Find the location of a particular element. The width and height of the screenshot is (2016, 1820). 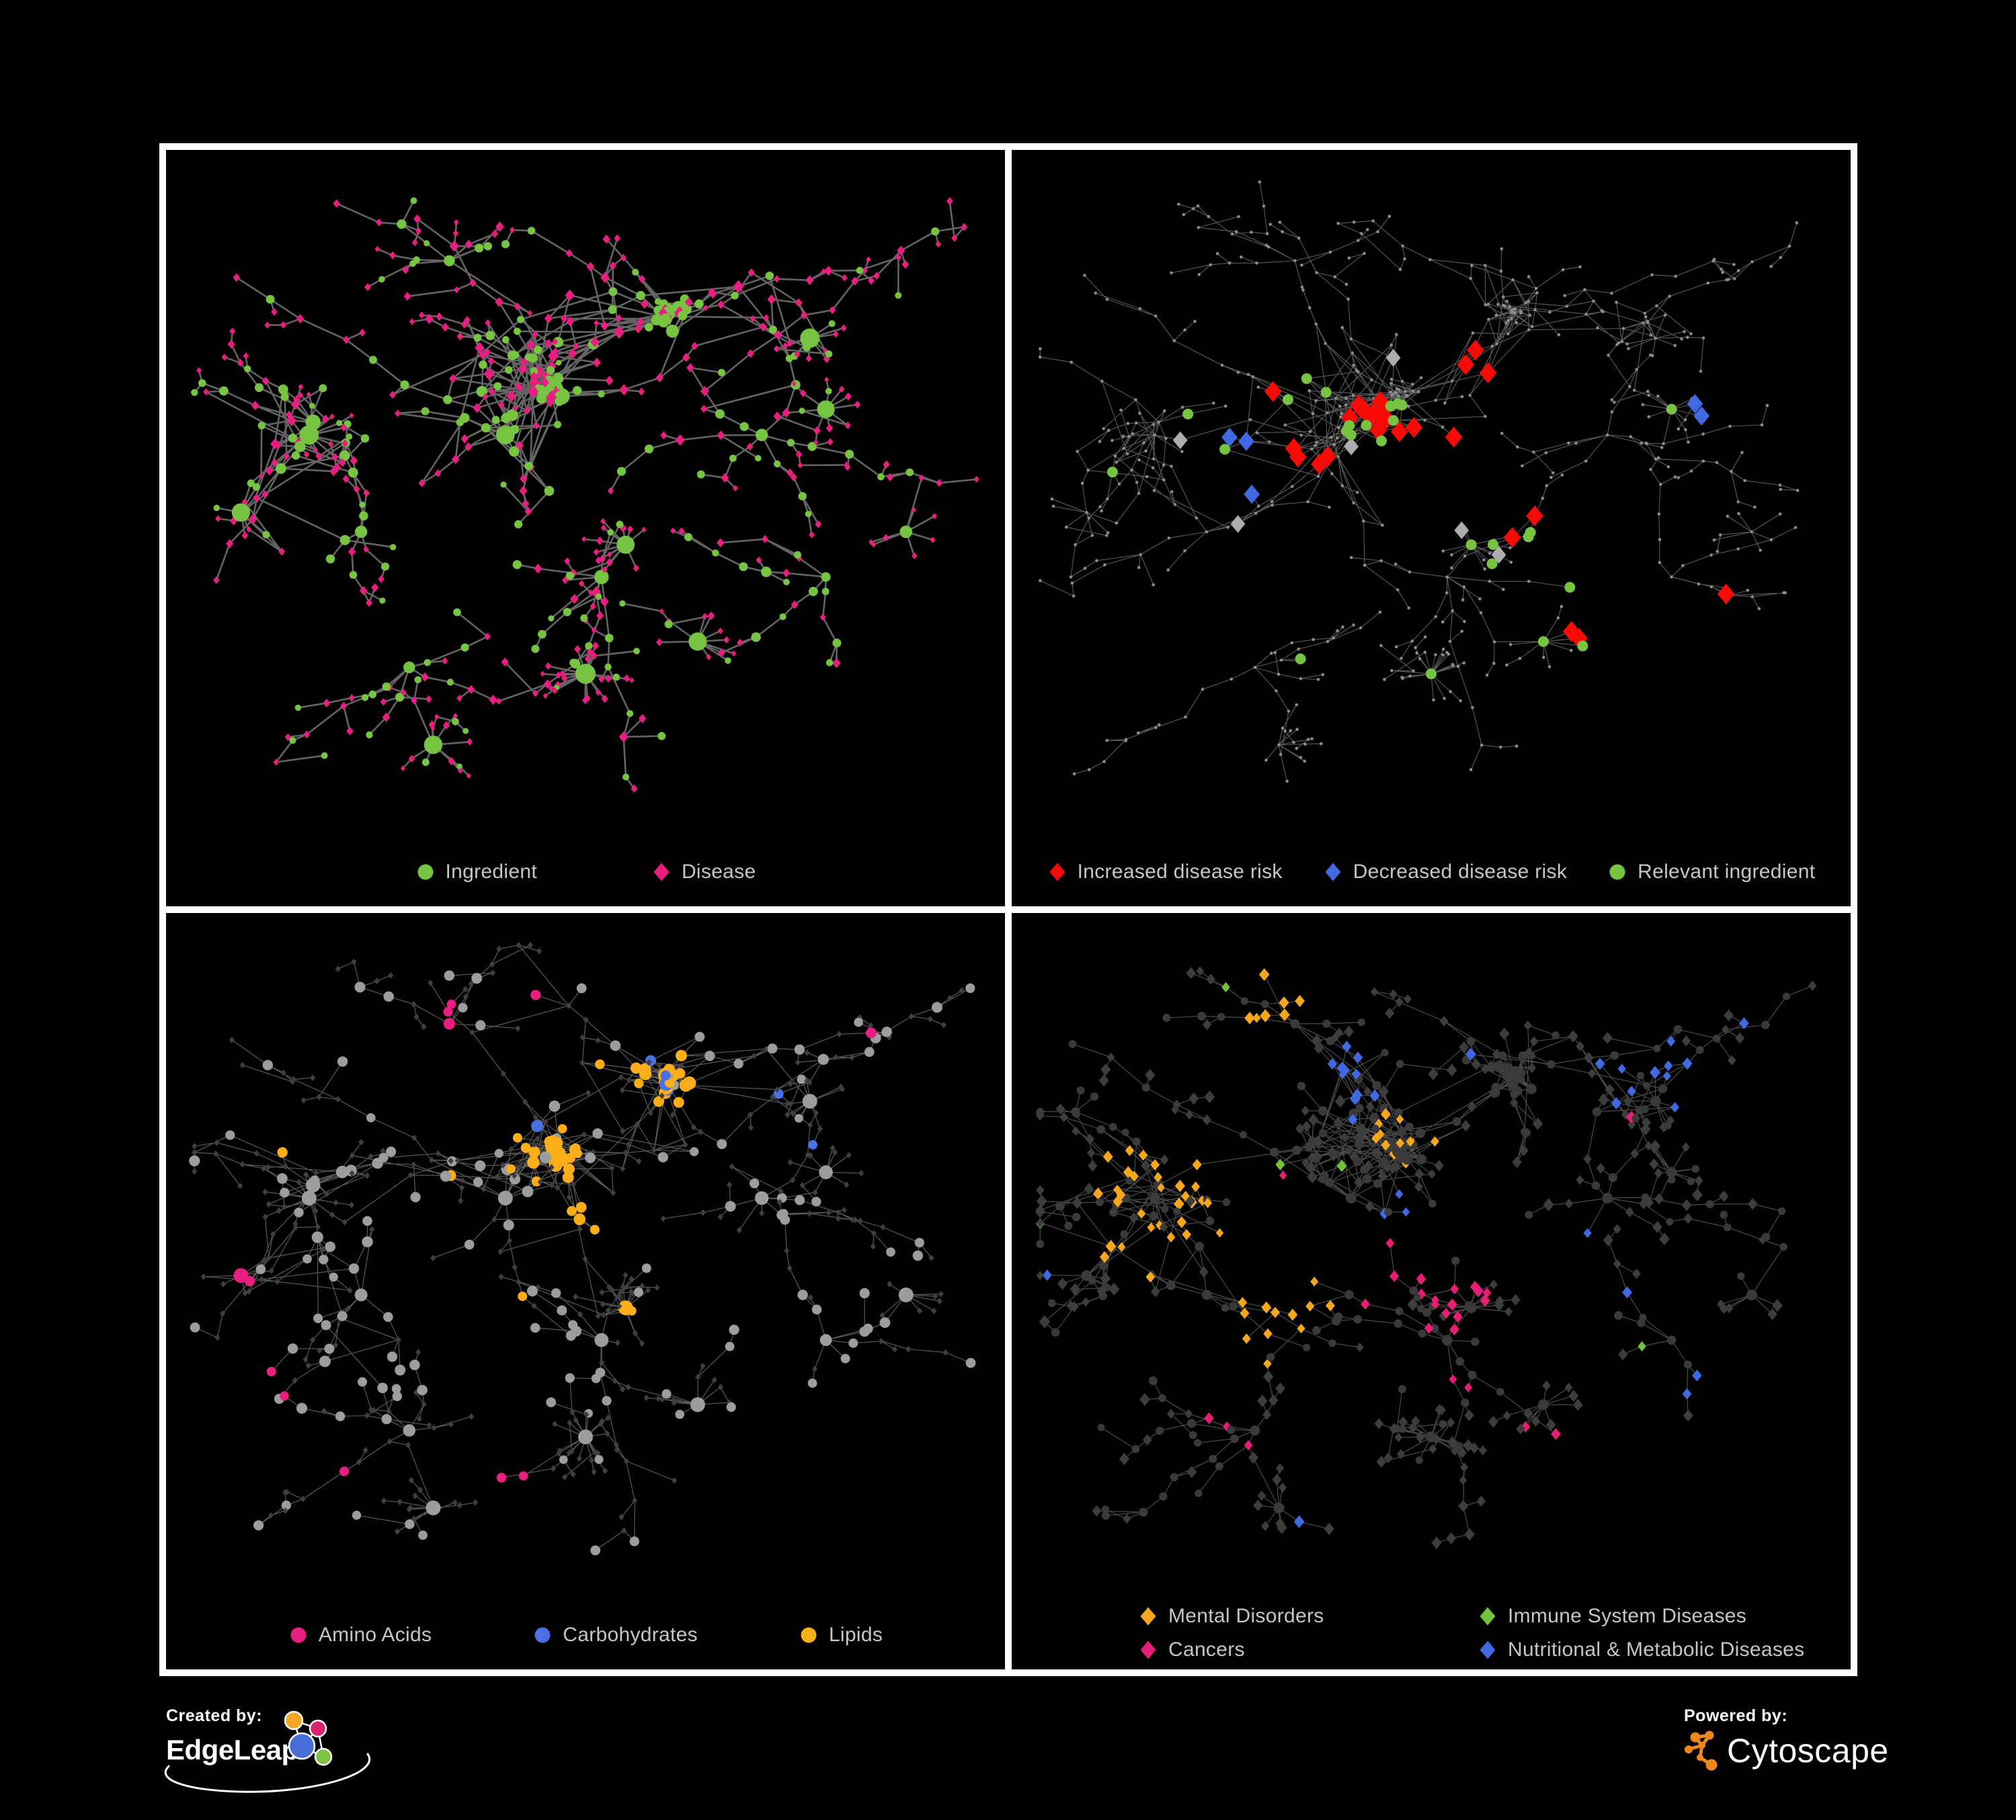

relevant-ingredient-node is located at coordinates (1671, 409).